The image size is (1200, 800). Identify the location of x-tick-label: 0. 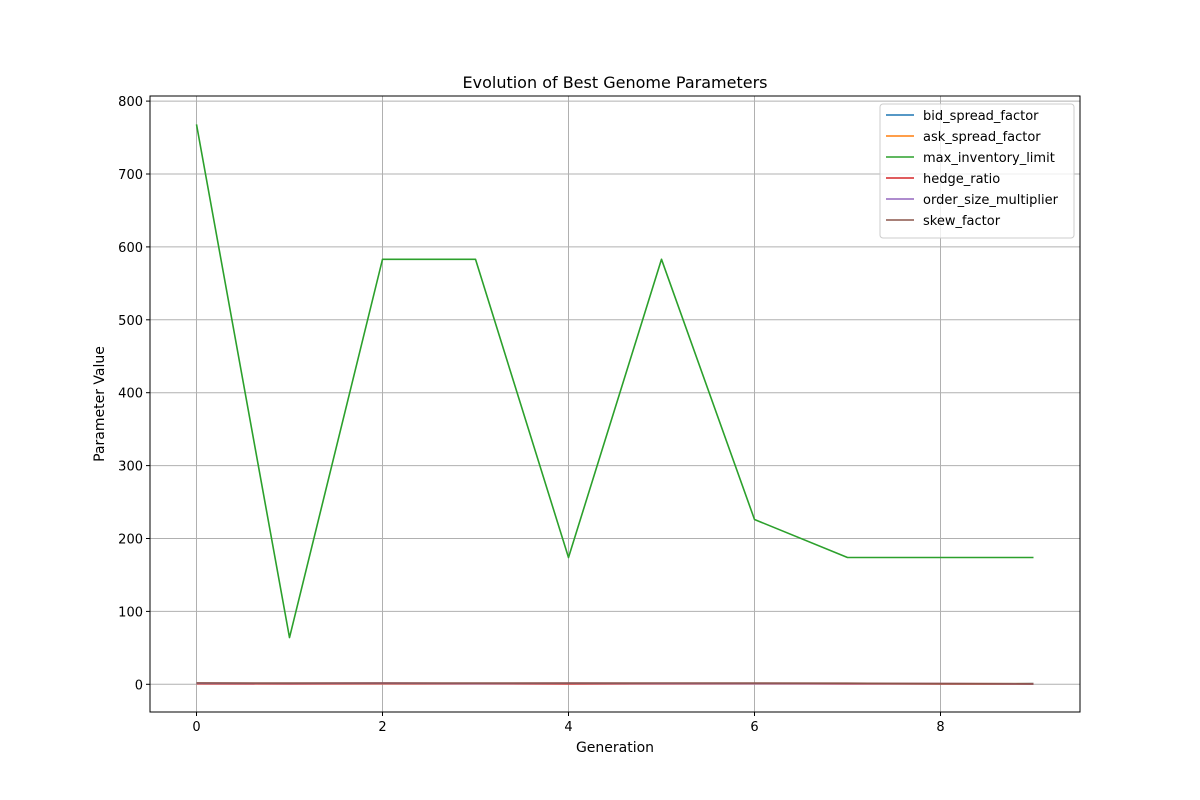
(196, 727).